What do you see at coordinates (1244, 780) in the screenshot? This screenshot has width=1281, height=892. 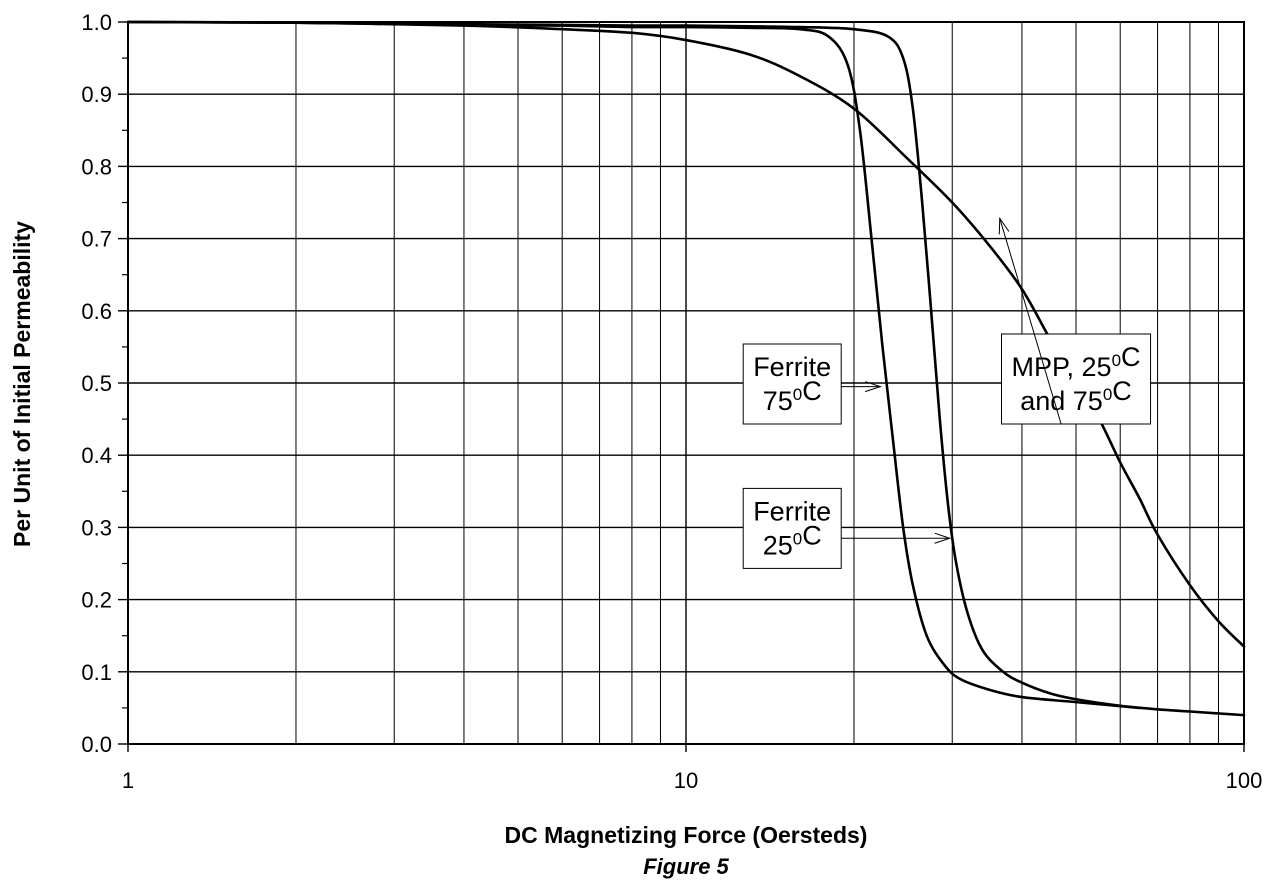 I see `x-tick-label: 100` at bounding box center [1244, 780].